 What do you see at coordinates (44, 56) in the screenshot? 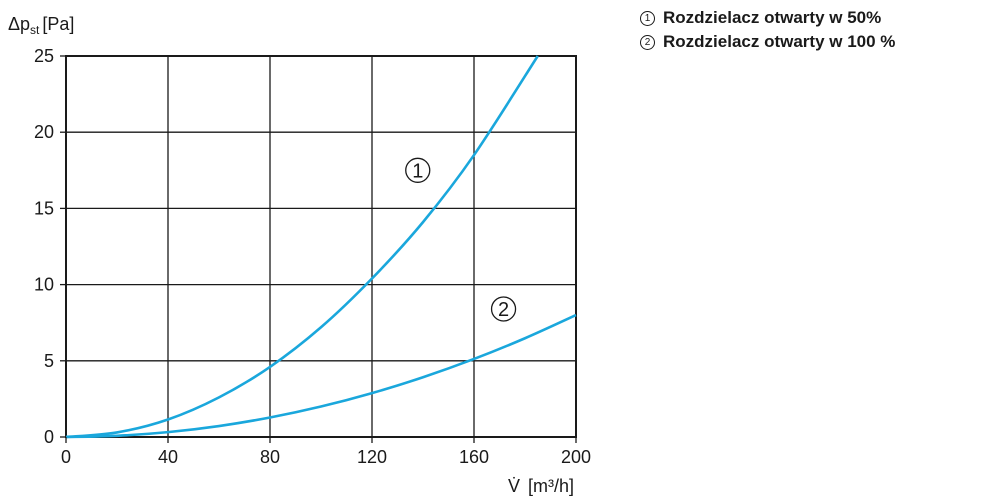
I see `y-tick-label: 25` at bounding box center [44, 56].